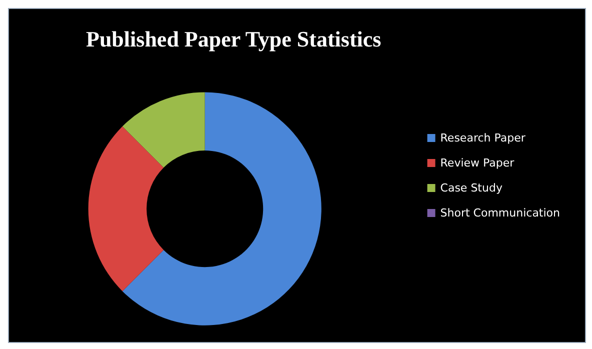  Describe the element at coordinates (477, 163) in the screenshot. I see `legend-label: Review Paper` at that location.